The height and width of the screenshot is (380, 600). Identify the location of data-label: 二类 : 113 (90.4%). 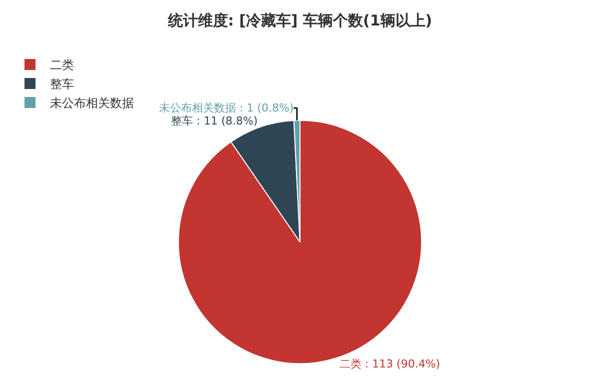
(389, 364).